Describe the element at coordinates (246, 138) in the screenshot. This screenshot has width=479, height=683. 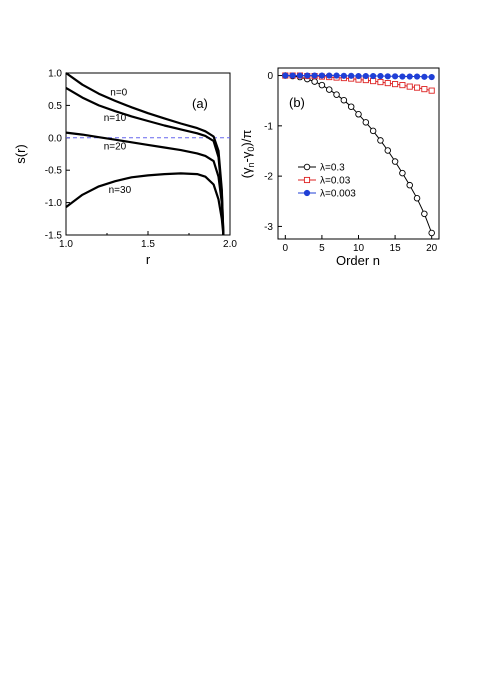
I see `y-axis-label-b-close: )/π` at that location.